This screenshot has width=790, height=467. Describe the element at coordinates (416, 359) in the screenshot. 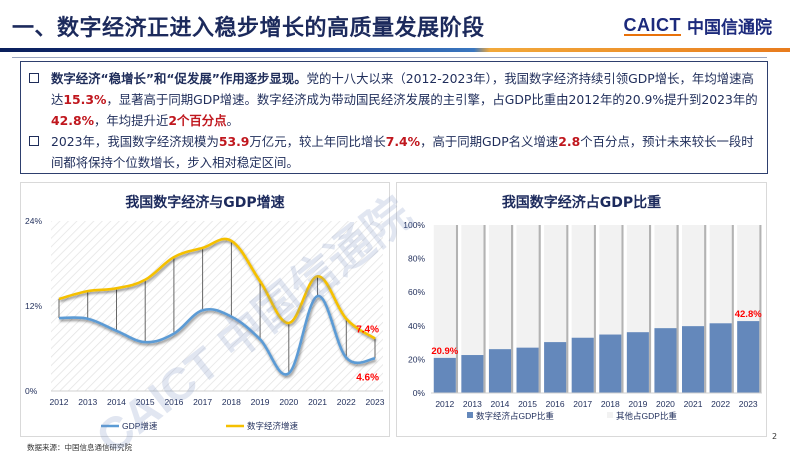

I see `y-tick-label: 20%` at that location.